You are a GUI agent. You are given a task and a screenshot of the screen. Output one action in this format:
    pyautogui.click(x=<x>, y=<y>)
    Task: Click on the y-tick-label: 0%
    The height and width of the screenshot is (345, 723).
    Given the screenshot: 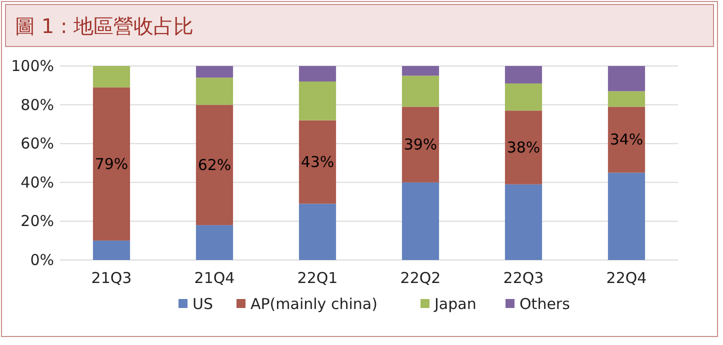 What is the action you would take?
    pyautogui.click(x=42, y=260)
    